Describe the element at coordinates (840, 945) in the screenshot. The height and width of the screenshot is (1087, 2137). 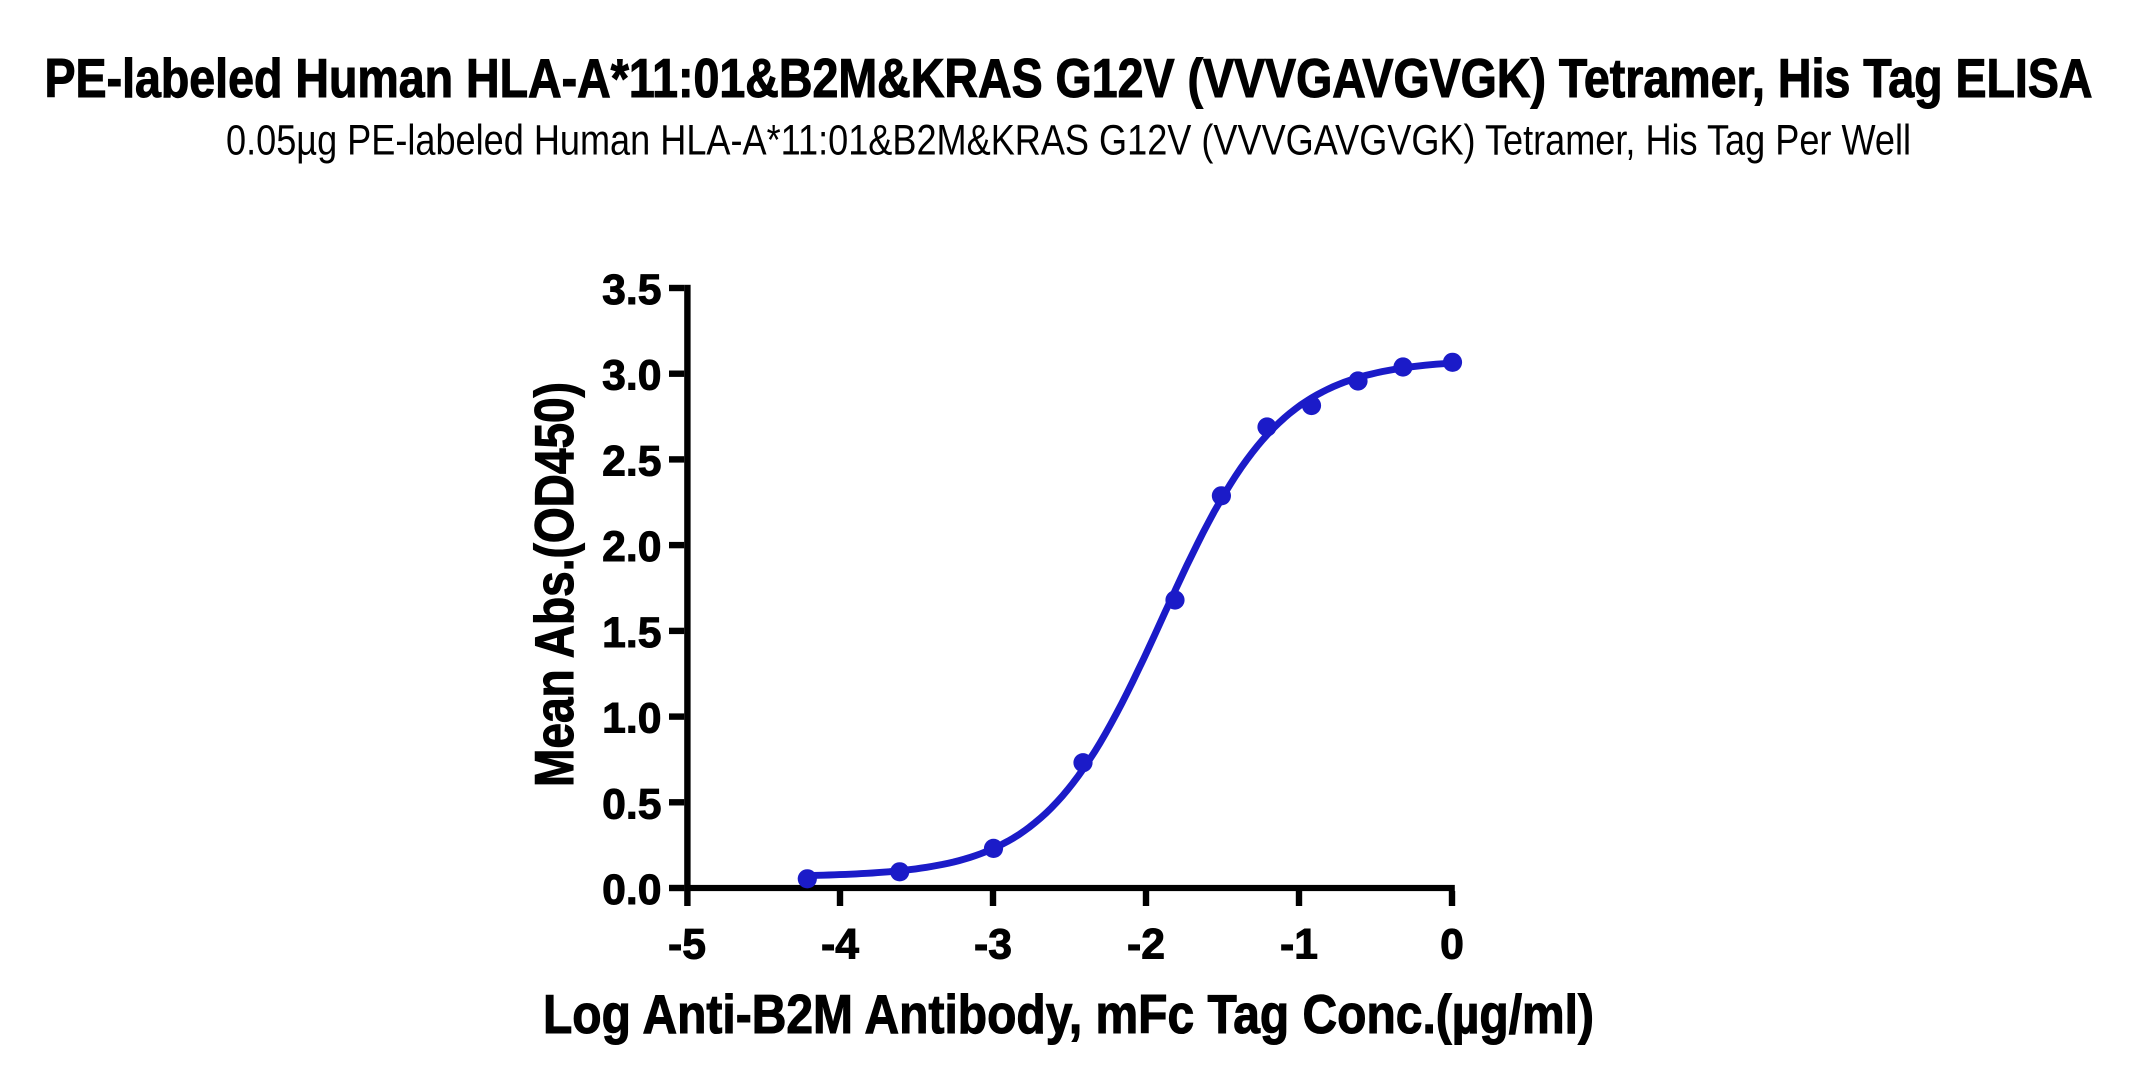
I see `svg-text: -4` at that location.